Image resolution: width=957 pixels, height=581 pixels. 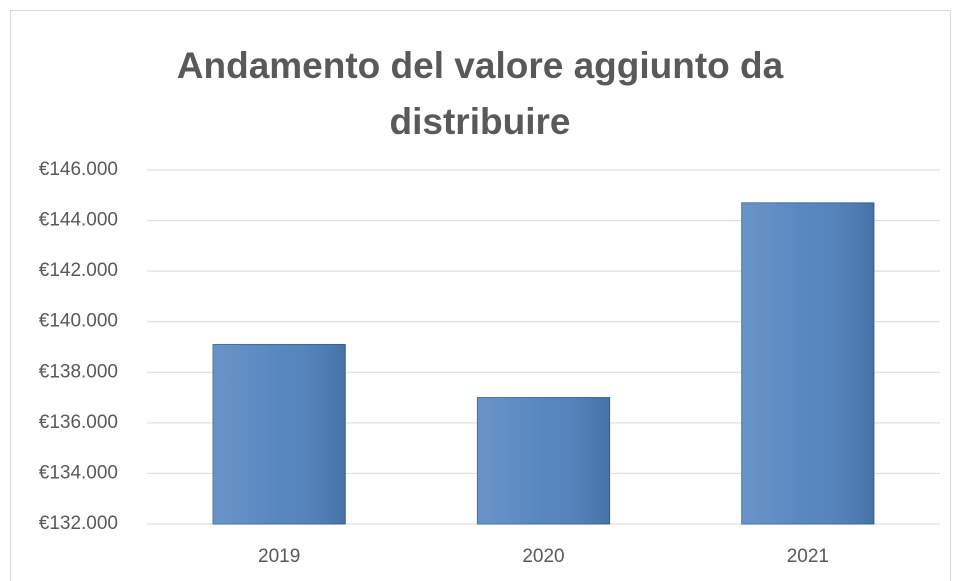 I want to click on y-tick-label: €134.000, so click(x=78, y=472).